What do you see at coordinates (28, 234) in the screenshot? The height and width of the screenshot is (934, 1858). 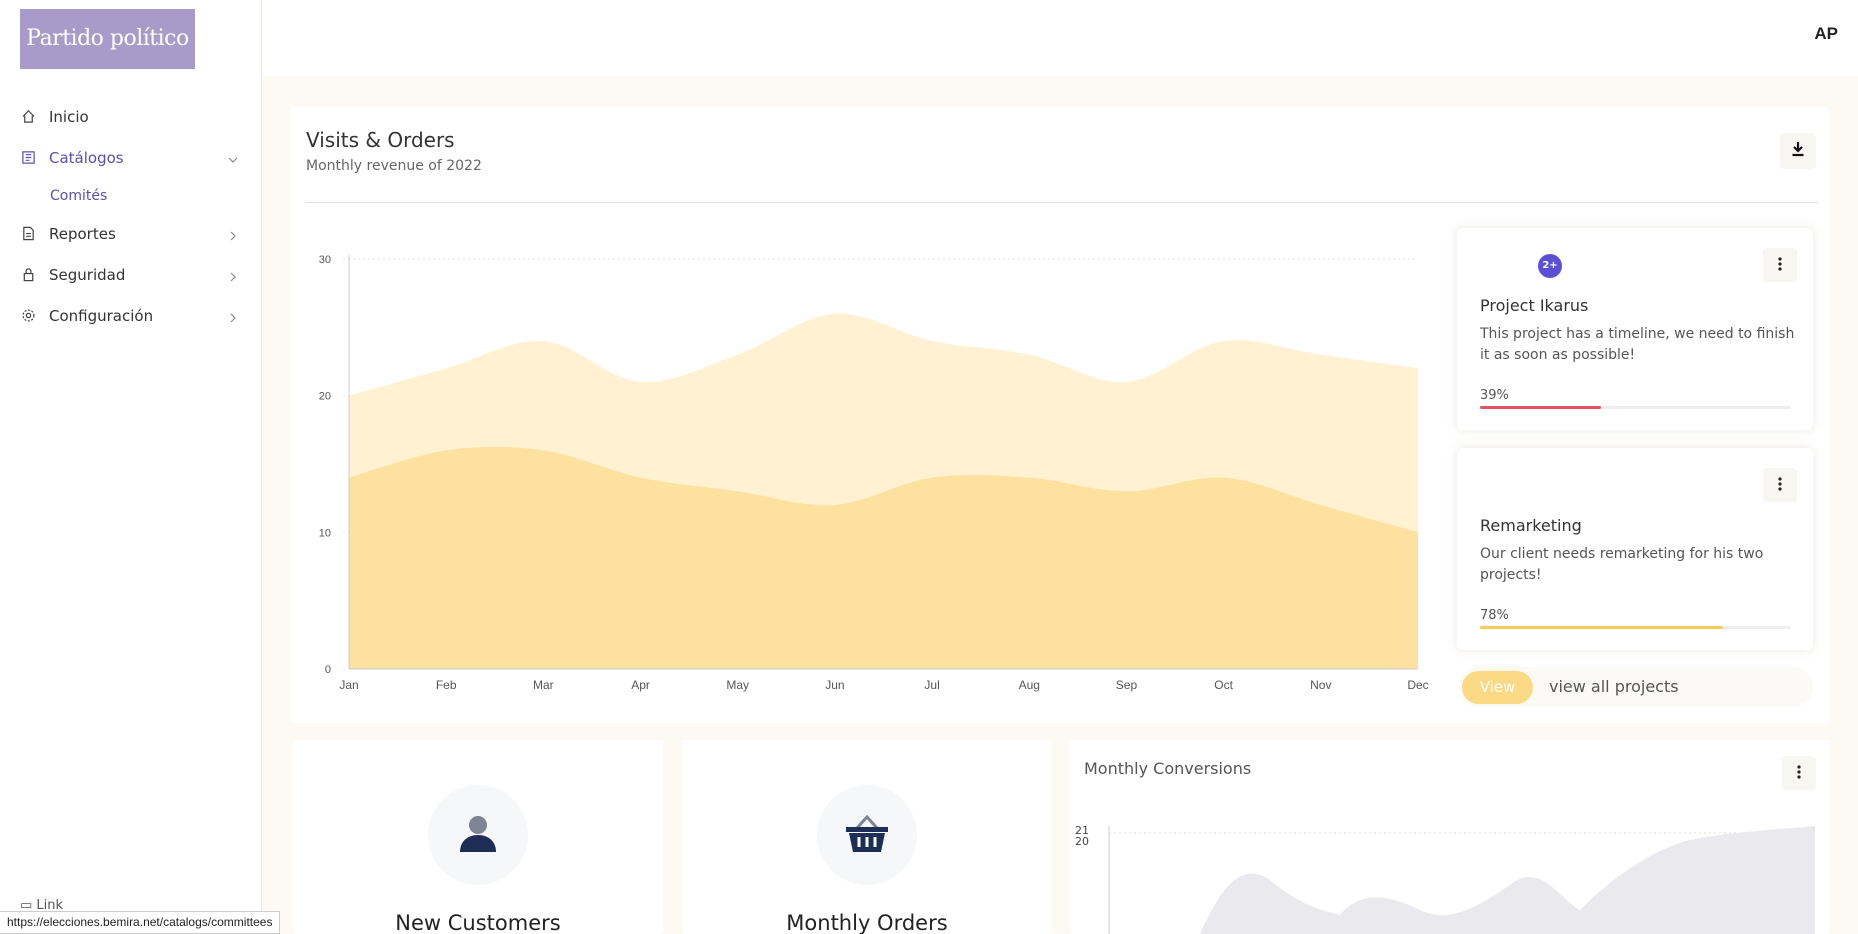 I see `document-icon` at bounding box center [28, 234].